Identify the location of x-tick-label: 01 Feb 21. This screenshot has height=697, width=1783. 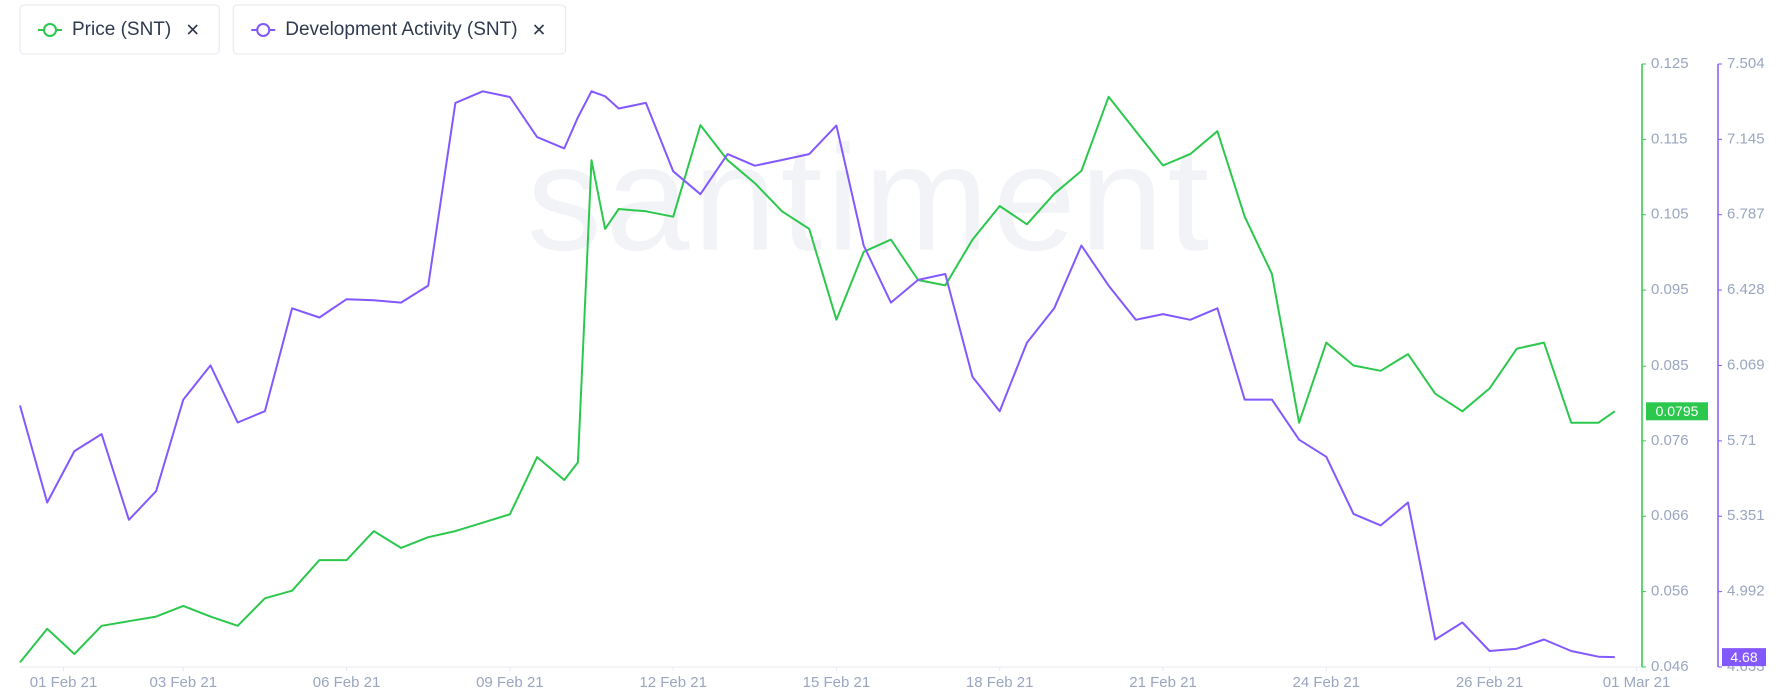
(64, 682).